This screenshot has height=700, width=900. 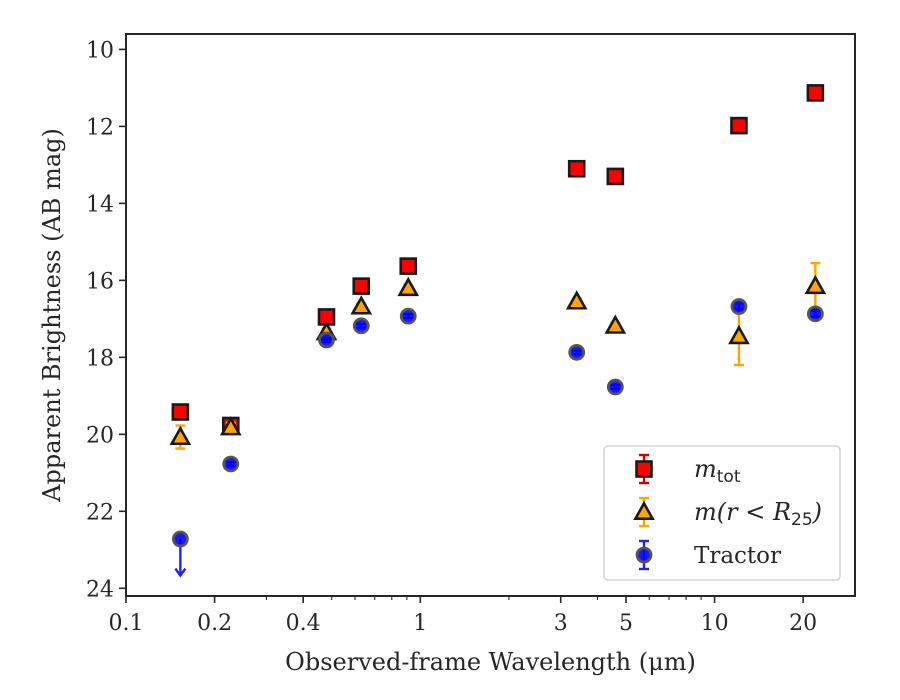 What do you see at coordinates (180, 572) in the screenshot?
I see `upper-limit-arrowhead` at bounding box center [180, 572].